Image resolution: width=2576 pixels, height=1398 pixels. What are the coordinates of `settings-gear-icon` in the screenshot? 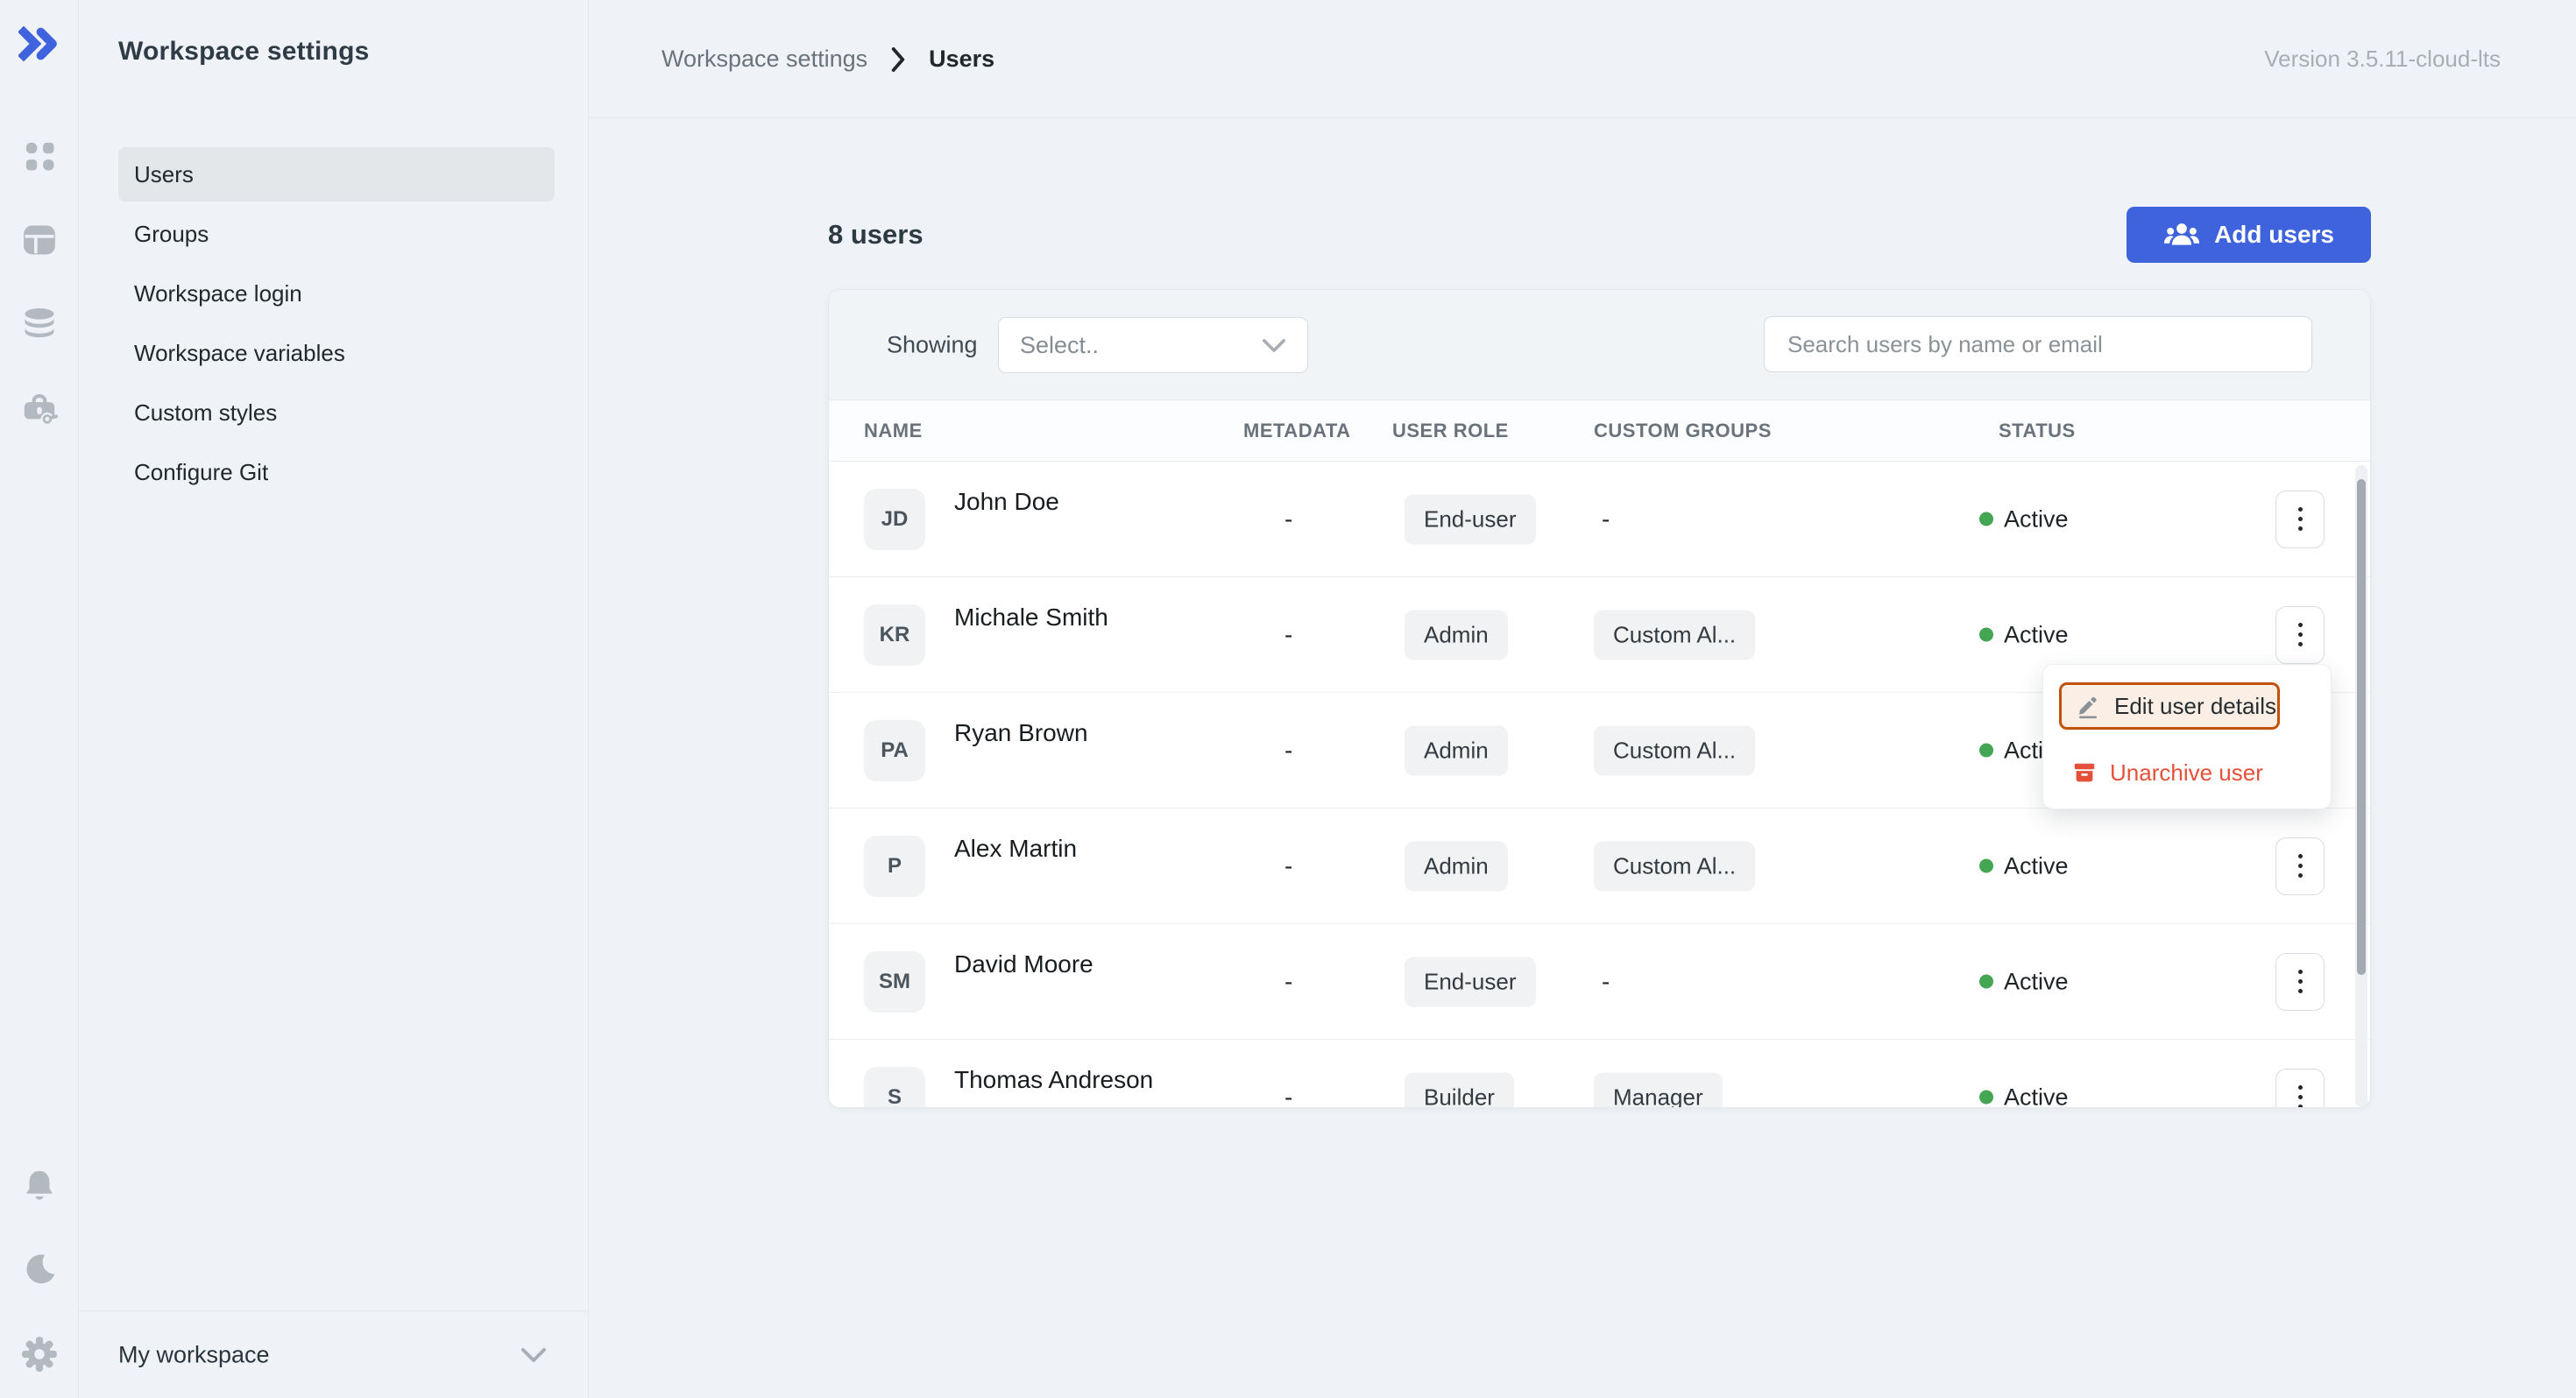 It's located at (39, 1354).